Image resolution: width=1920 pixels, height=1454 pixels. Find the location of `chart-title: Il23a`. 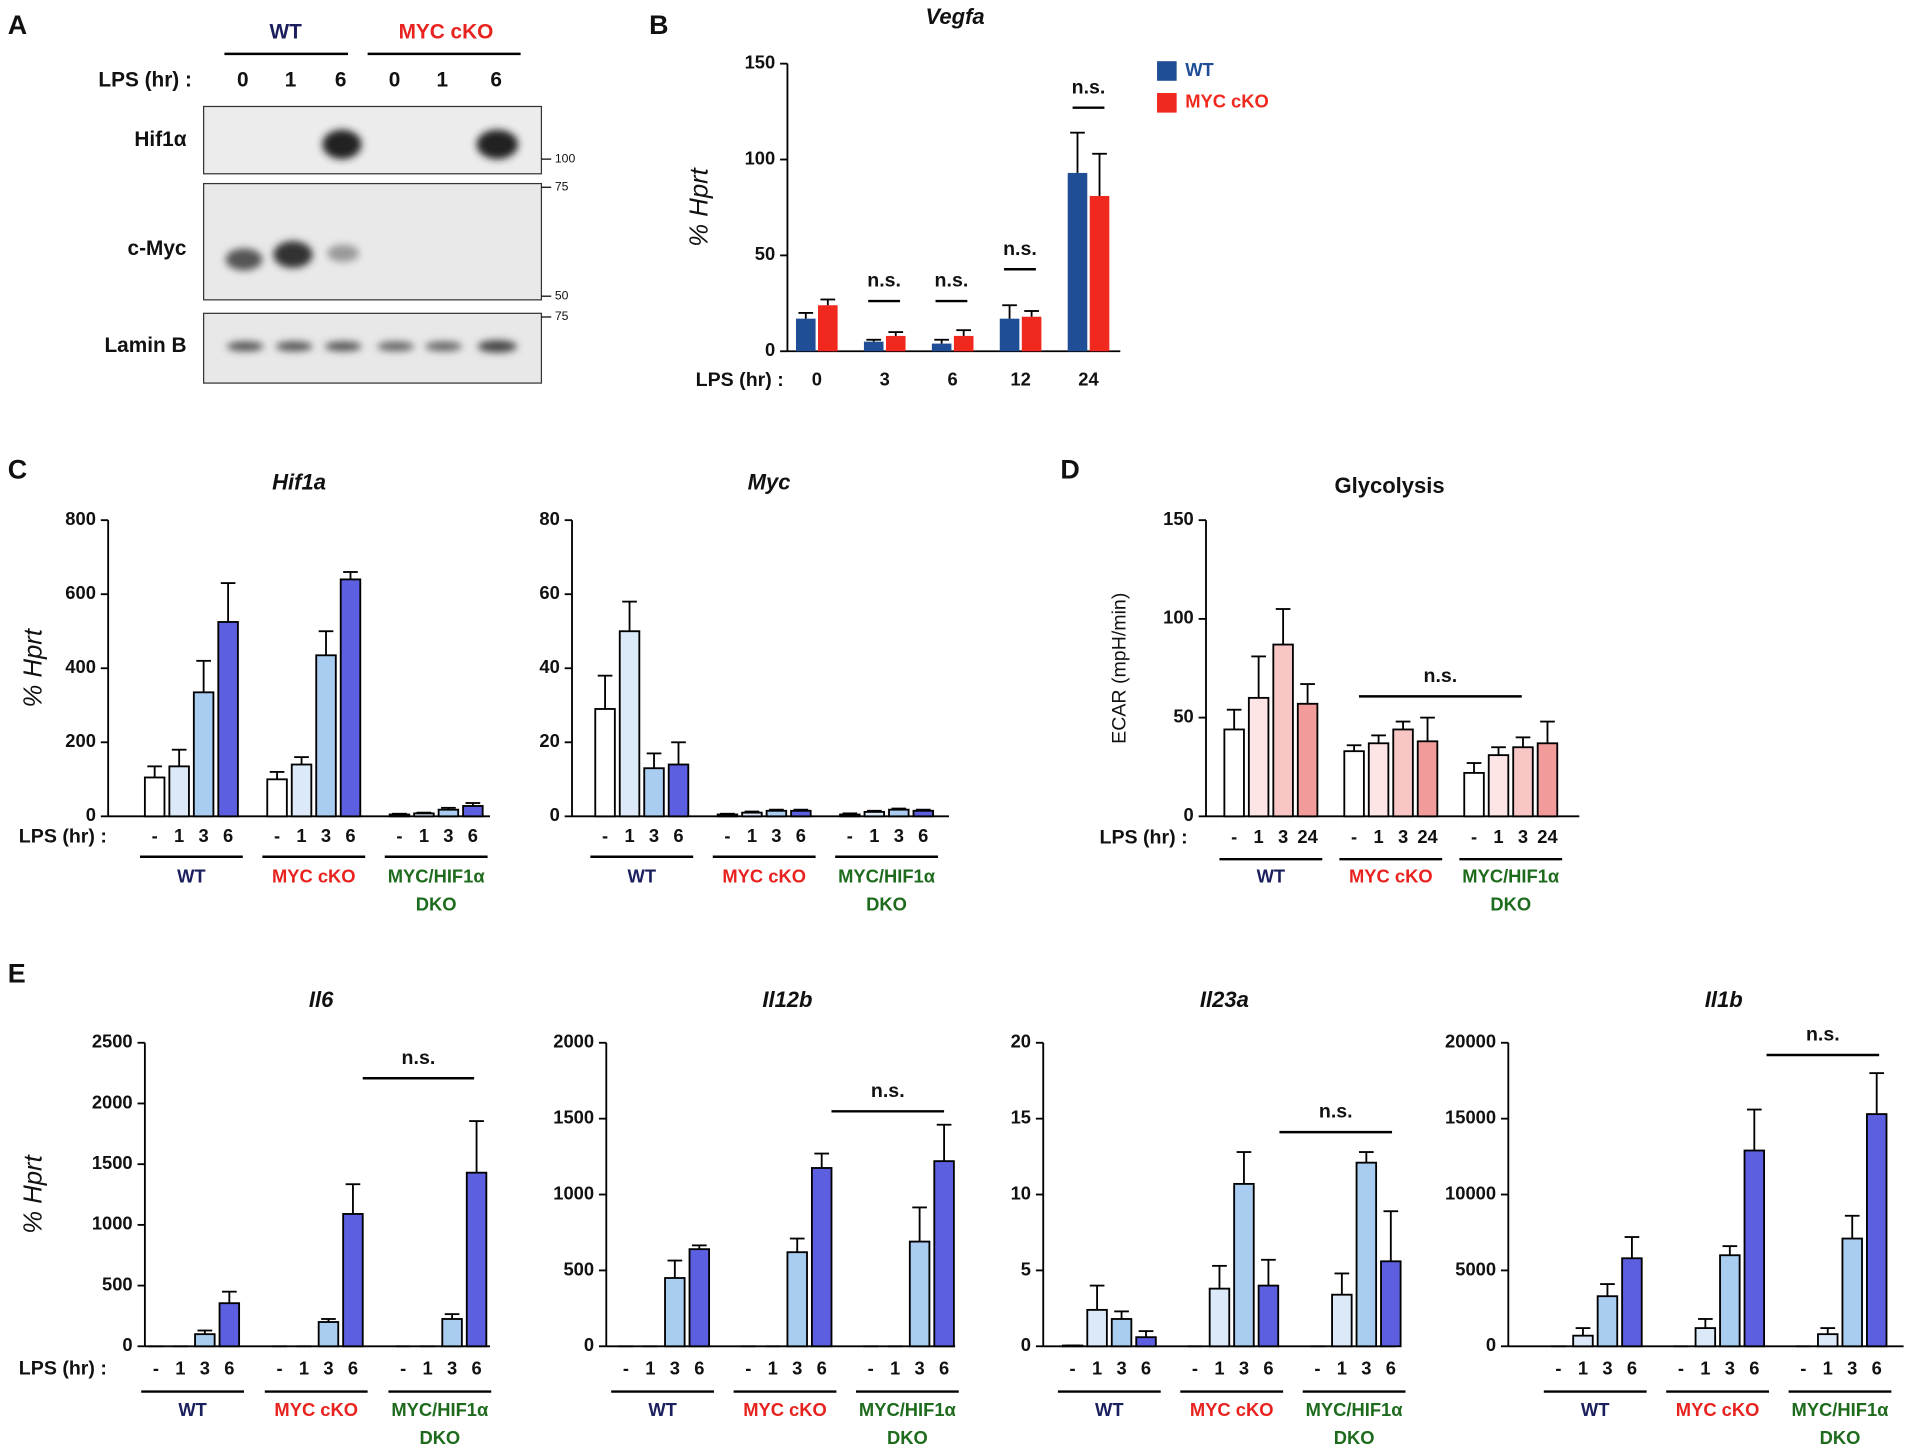

chart-title: Il23a is located at coordinates (1224, 999).